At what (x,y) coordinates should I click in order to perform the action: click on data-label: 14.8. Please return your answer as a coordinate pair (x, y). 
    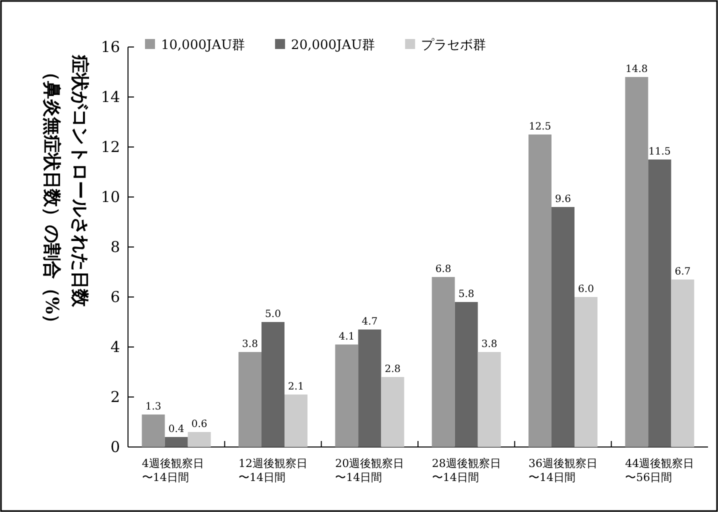
    Looking at the image, I should click on (637, 69).